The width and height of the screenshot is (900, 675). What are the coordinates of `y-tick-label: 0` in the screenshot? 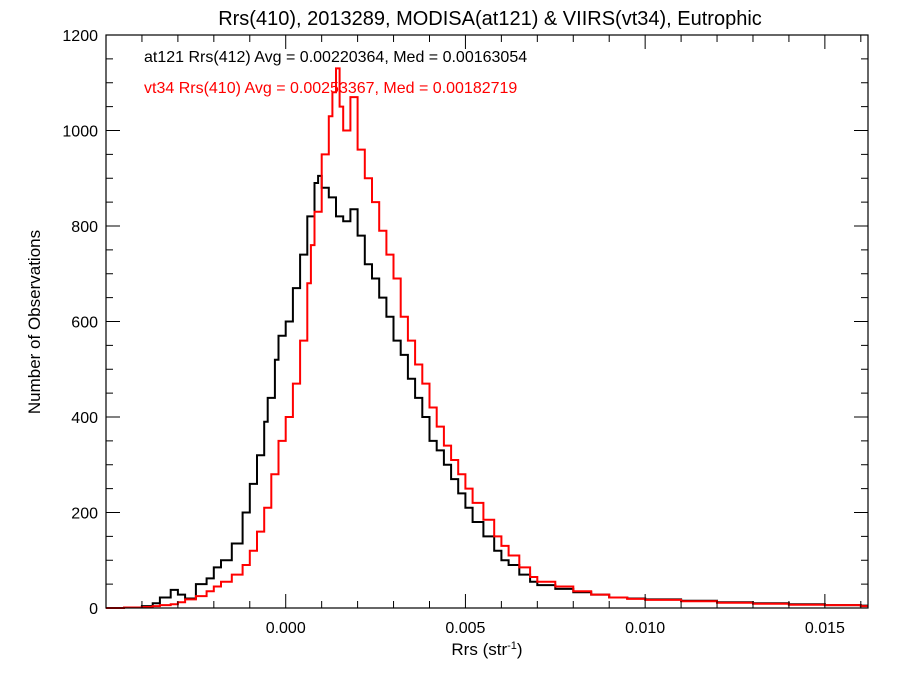 It's located at (93, 609).